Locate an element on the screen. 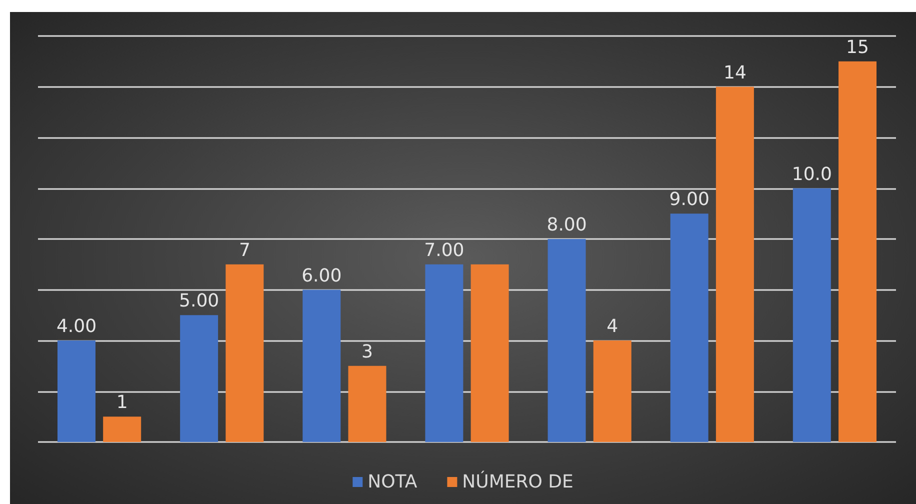  data-label: 10.0 is located at coordinates (812, 174).